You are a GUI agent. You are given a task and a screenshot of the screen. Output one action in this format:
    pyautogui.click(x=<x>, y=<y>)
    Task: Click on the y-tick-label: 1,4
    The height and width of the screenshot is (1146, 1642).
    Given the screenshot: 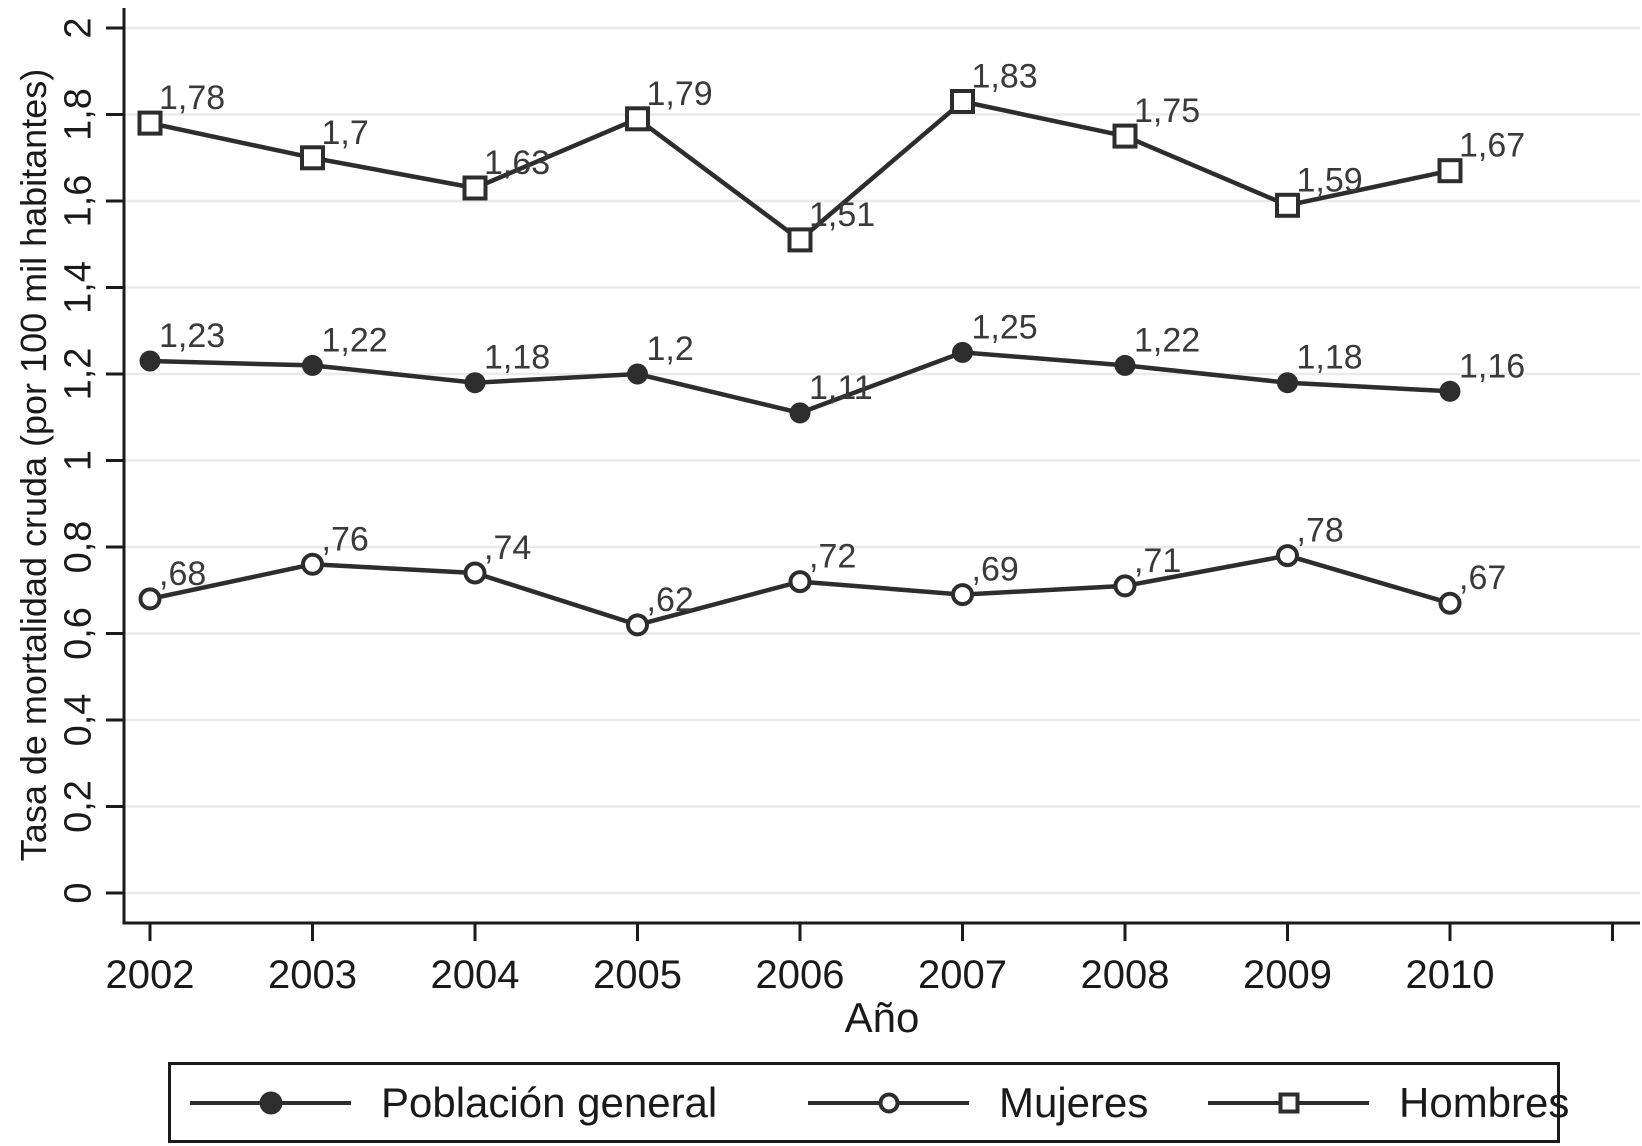 What is the action you would take?
    pyautogui.click(x=79, y=287)
    